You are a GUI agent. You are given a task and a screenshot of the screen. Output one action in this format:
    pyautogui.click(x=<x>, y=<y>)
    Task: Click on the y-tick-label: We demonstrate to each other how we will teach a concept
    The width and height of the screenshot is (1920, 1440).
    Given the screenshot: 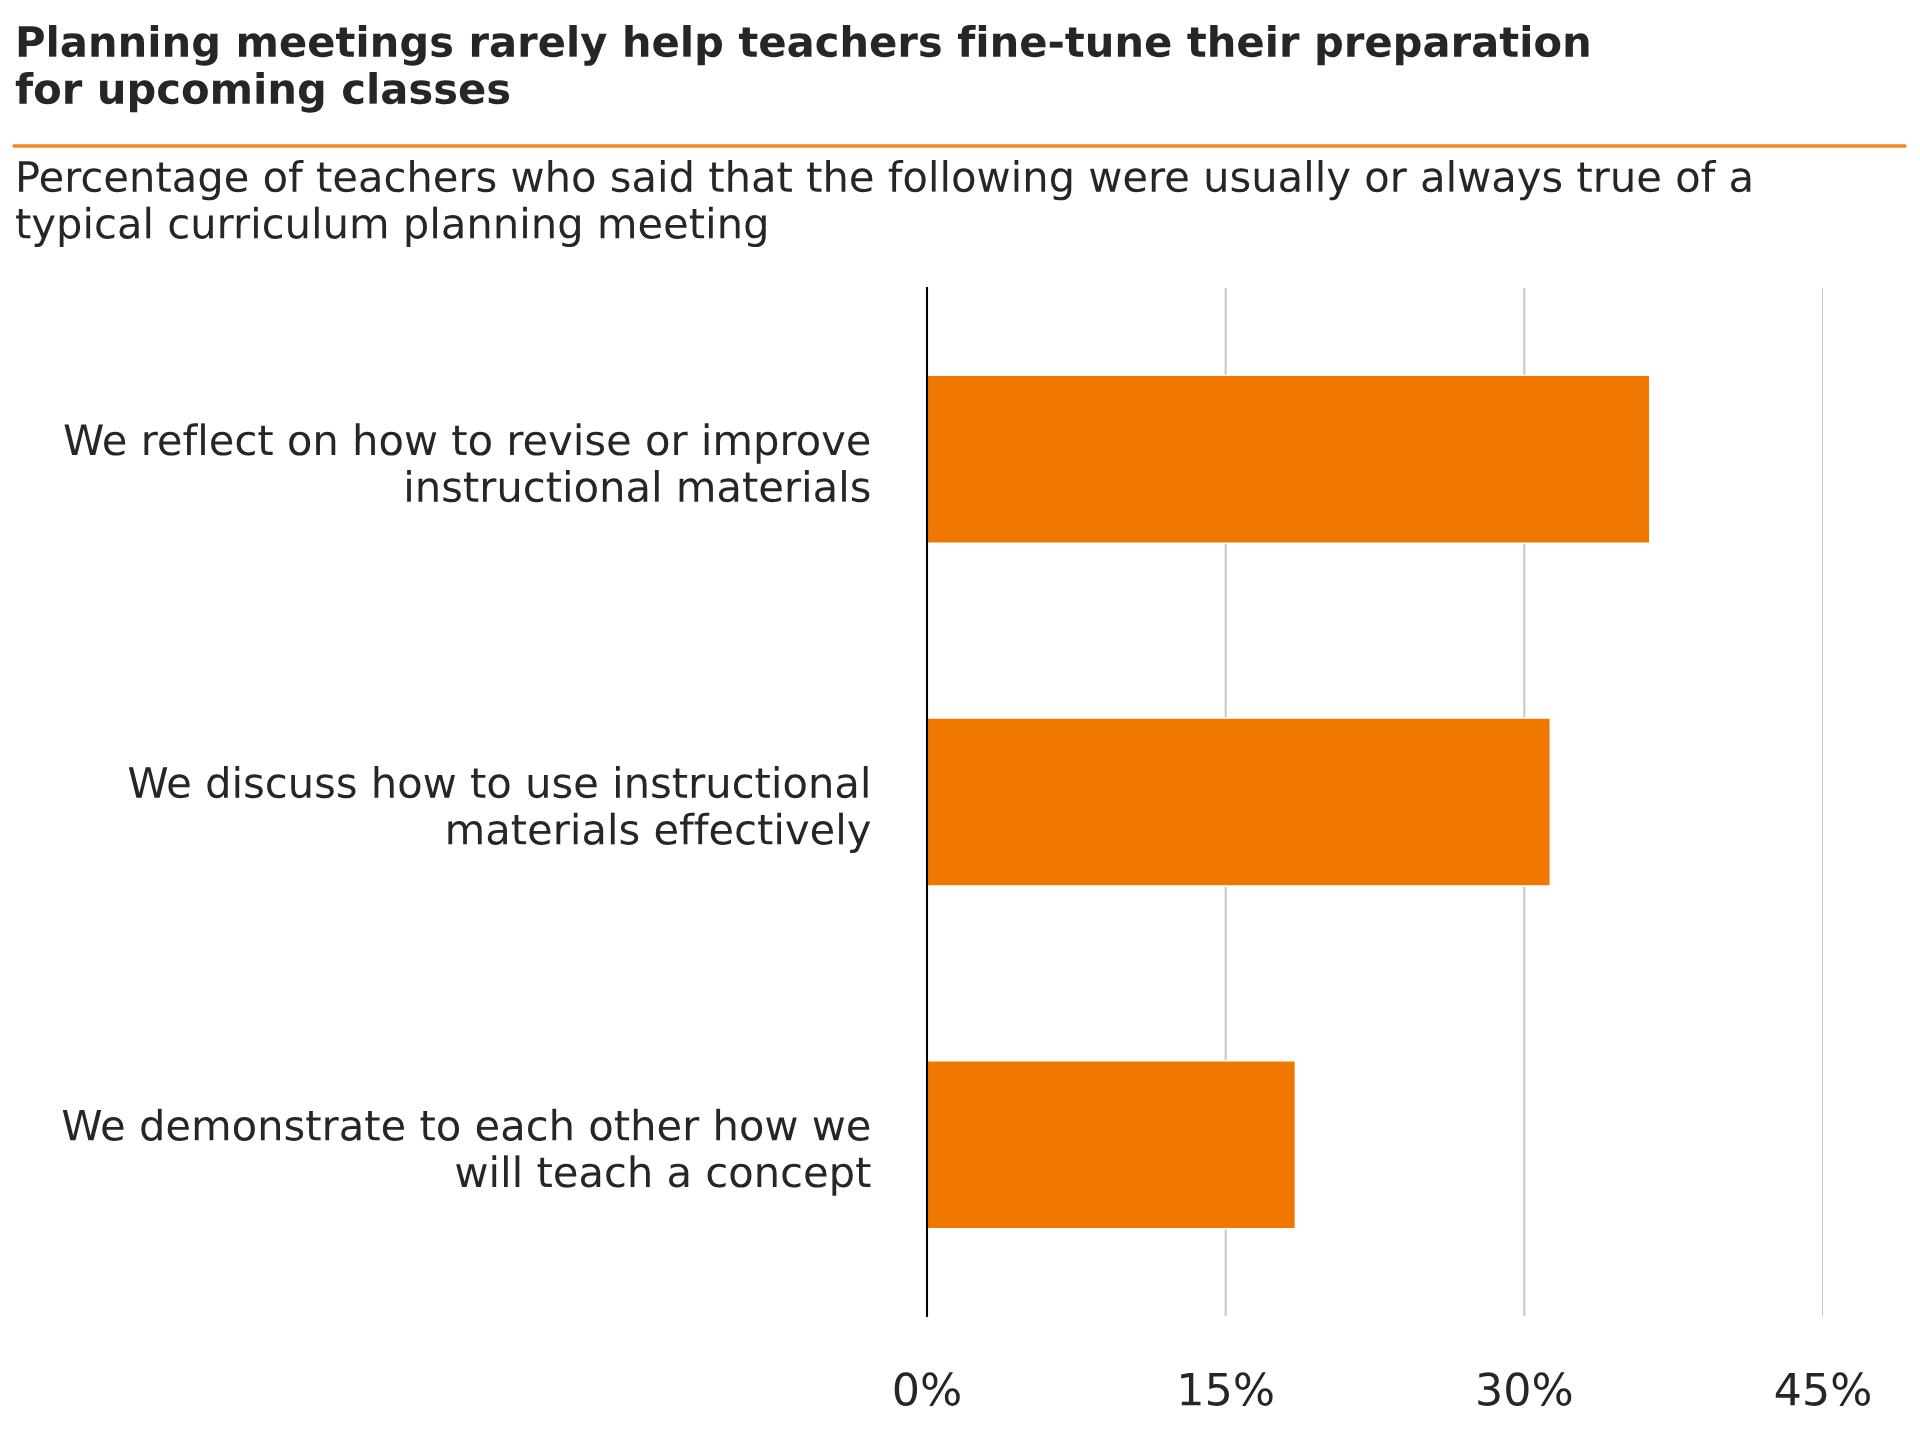 What is the action you would take?
    pyautogui.click(x=466, y=1152)
    